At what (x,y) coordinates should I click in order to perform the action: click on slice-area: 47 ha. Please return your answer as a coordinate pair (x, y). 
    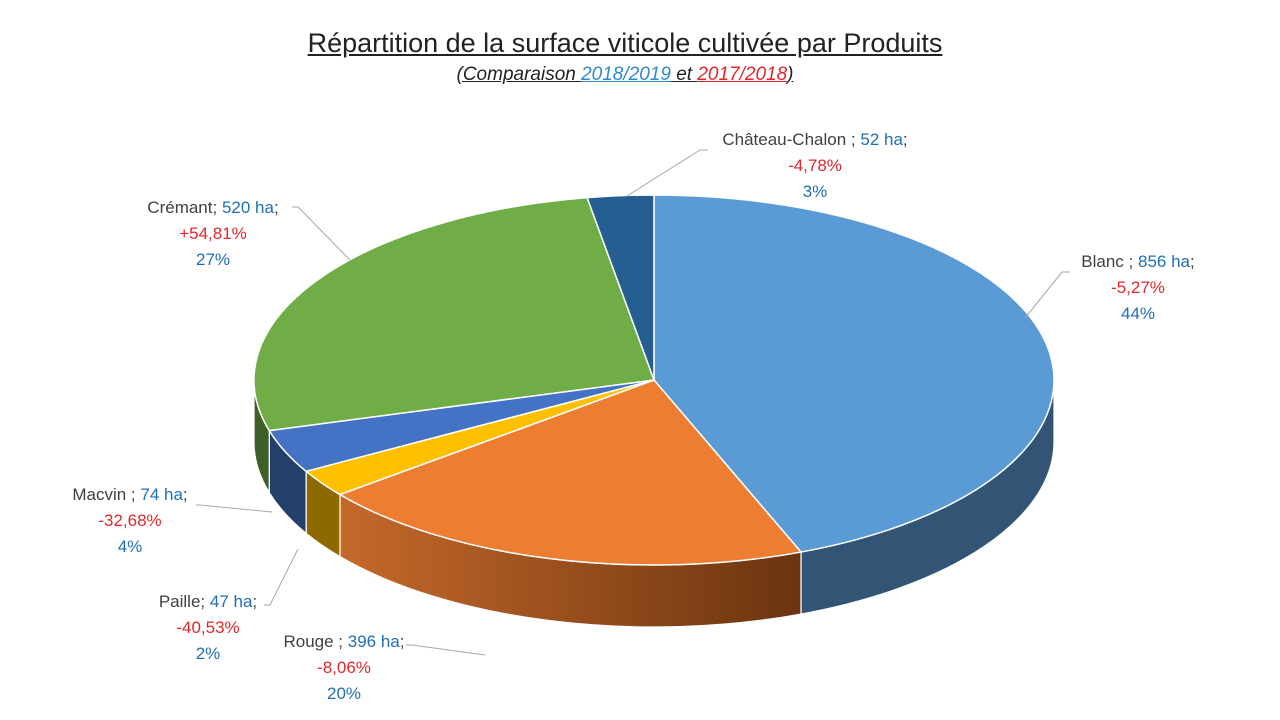
    Looking at the image, I should click on (231, 601).